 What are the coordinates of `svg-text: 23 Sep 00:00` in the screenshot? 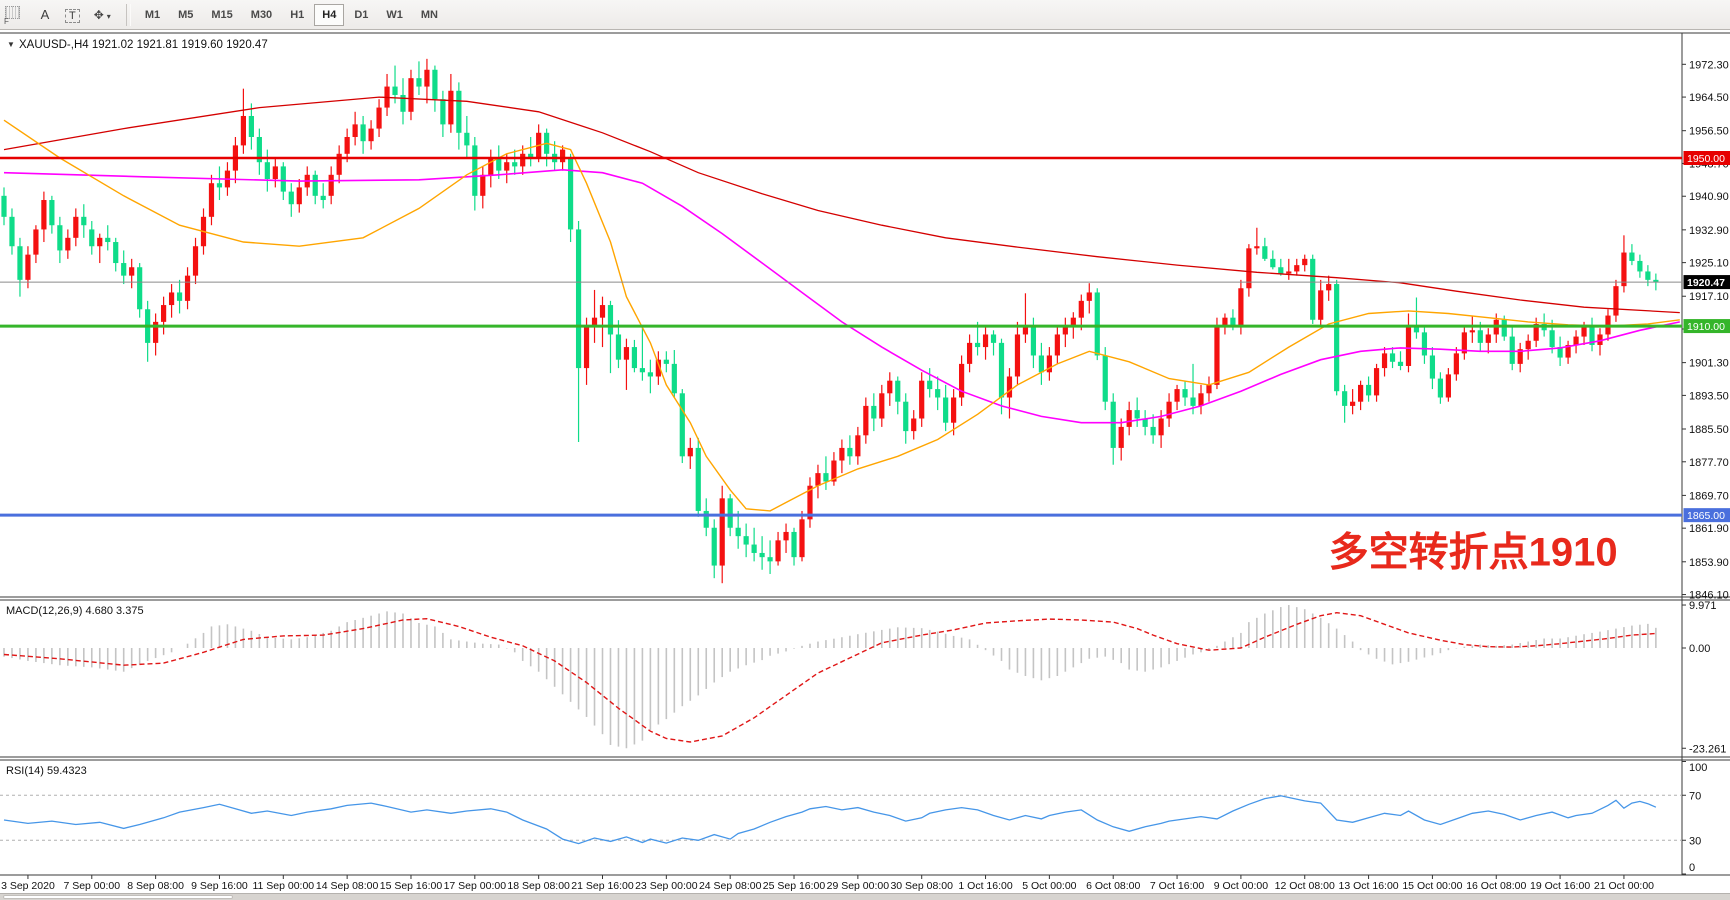 It's located at (666, 886).